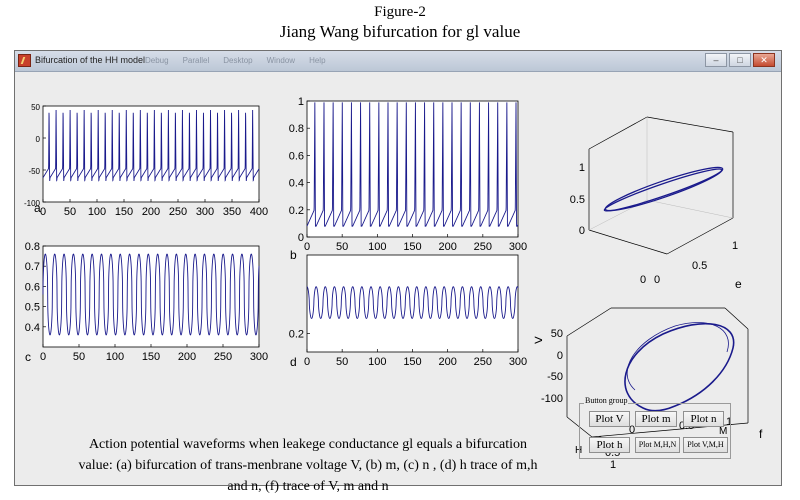 The width and height of the screenshot is (800, 500). What do you see at coordinates (157, 60) in the screenshot?
I see `menu-debug: Debug` at bounding box center [157, 60].